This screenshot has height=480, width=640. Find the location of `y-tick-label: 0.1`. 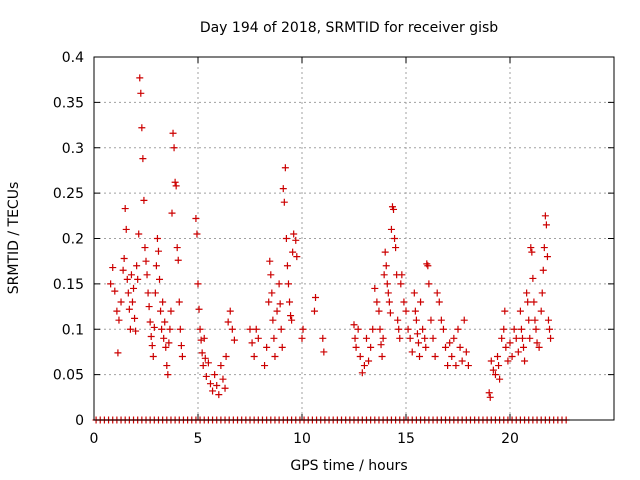

y-tick-label: 0.1 is located at coordinates (73, 330).